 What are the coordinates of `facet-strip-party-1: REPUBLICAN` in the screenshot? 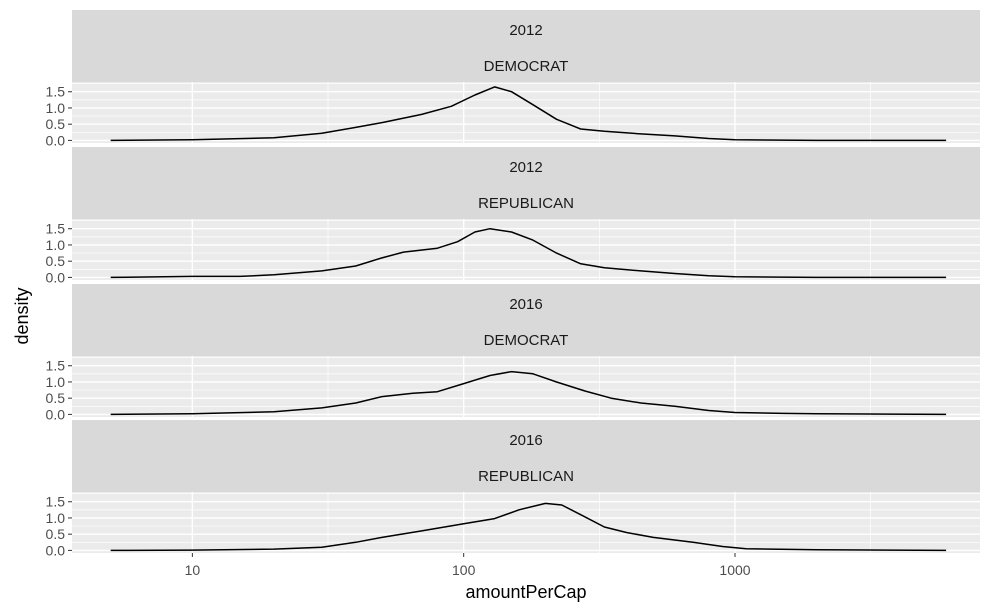 It's located at (526, 203).